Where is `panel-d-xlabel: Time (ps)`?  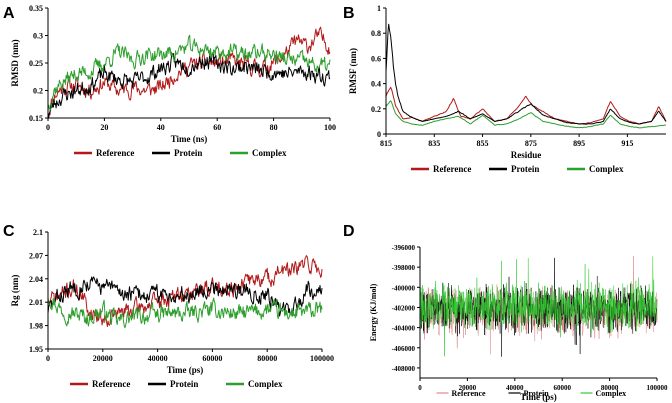 panel-d-xlabel: Time (ps) is located at coordinates (538, 397).